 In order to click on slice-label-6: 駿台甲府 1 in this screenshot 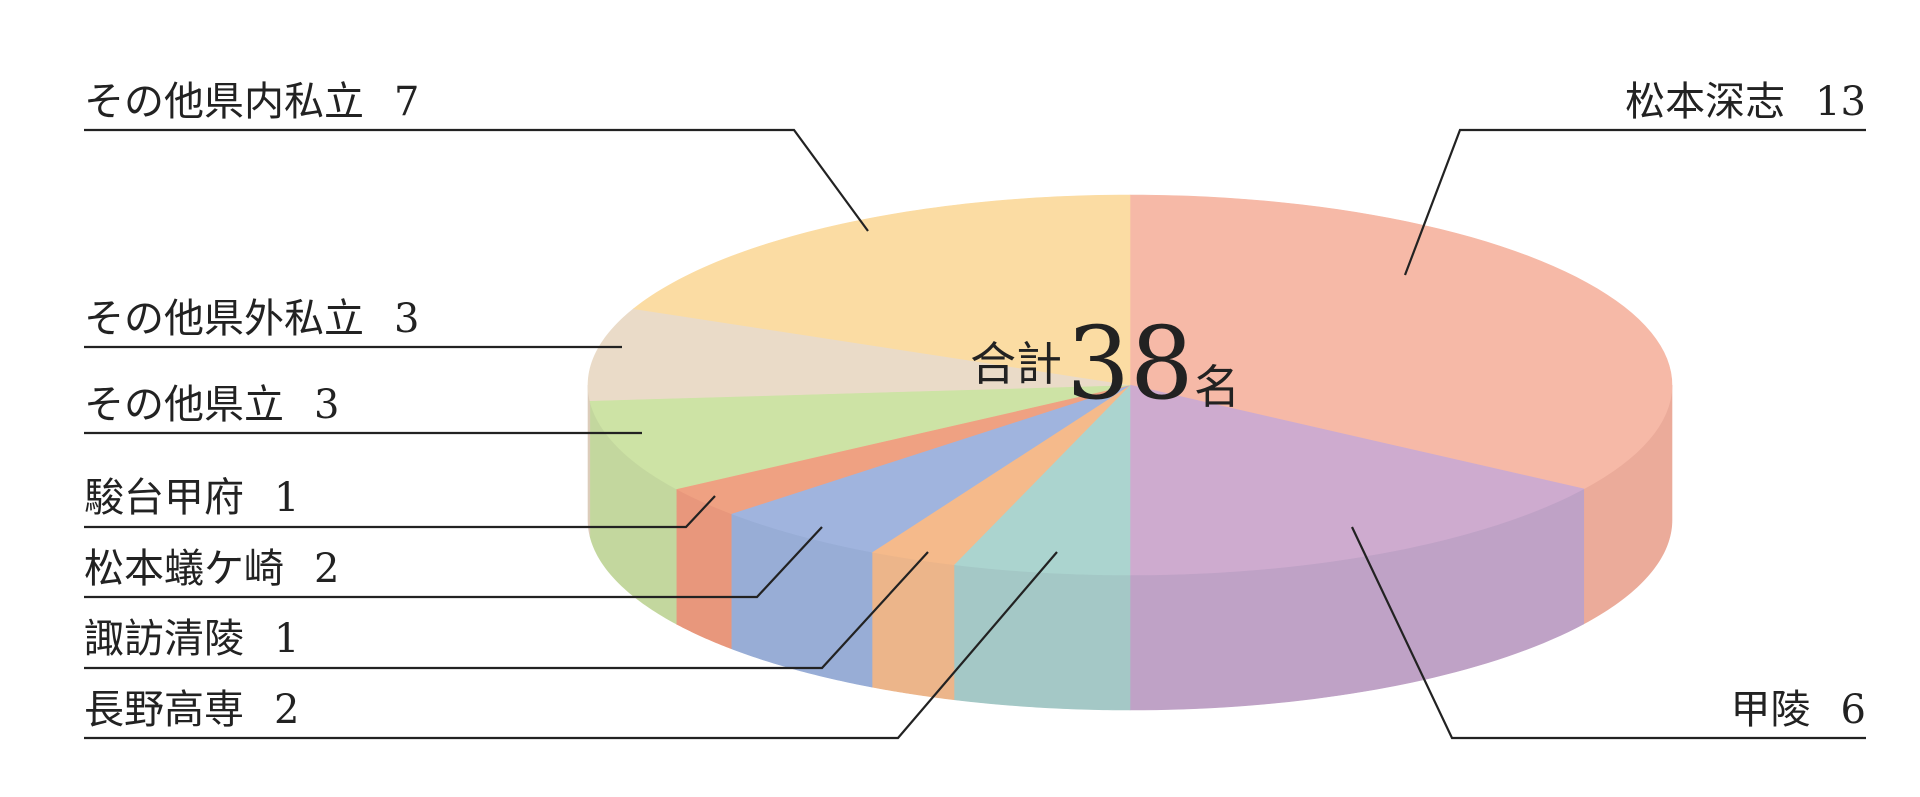, I will do `click(191, 498)`.